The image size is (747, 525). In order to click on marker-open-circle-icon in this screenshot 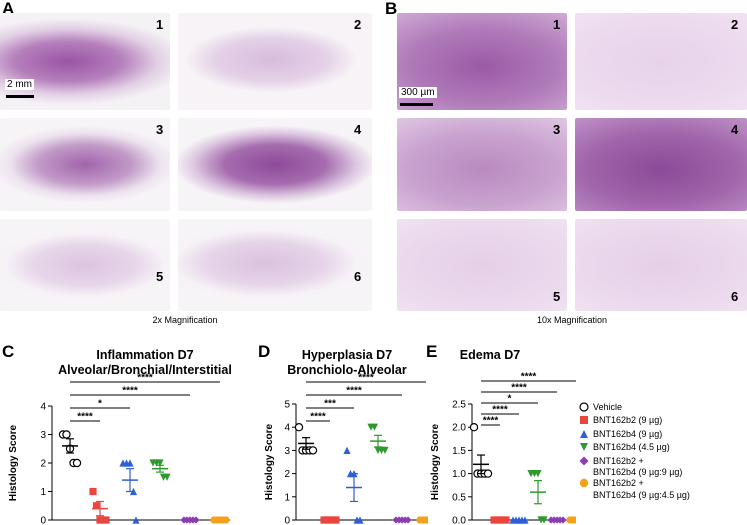, I will do `click(586, 408)`.